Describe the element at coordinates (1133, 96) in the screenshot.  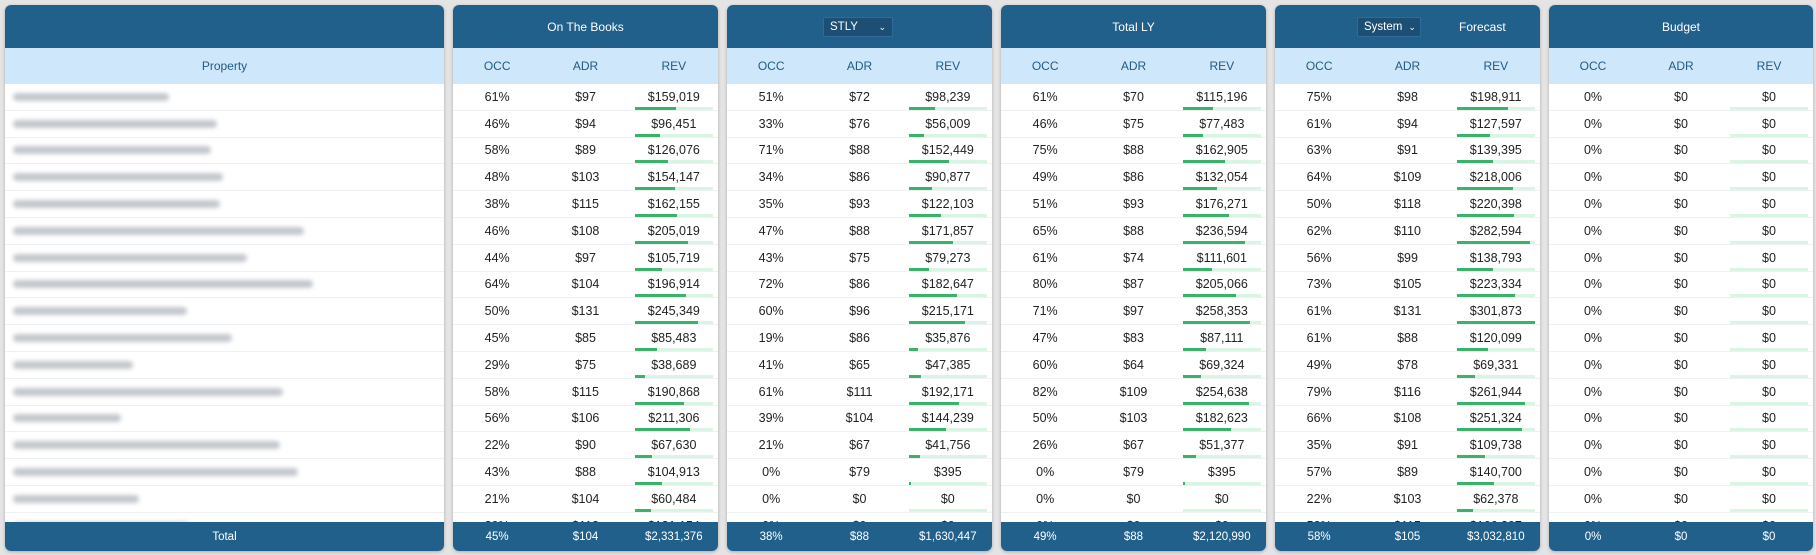
I see `adr-value: $70` at that location.